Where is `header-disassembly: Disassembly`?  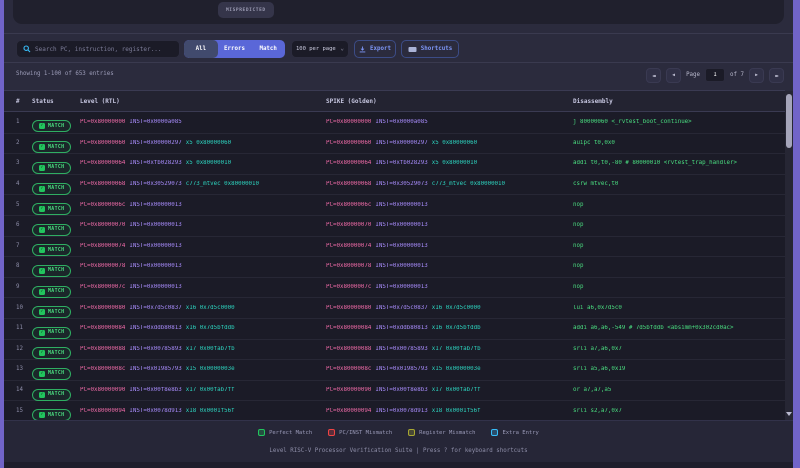 header-disassembly: Disassembly is located at coordinates (593, 101).